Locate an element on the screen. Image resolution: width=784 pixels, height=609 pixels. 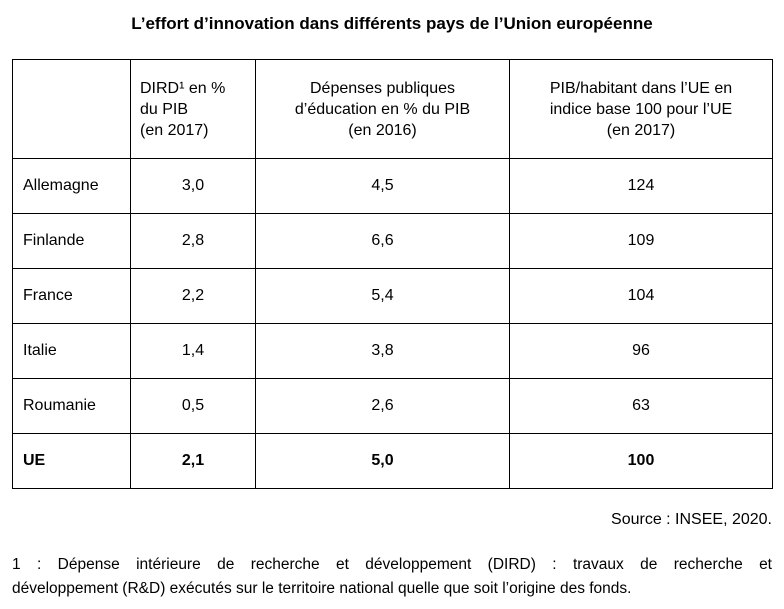
pib-value-cell: 100 is located at coordinates (641, 461).